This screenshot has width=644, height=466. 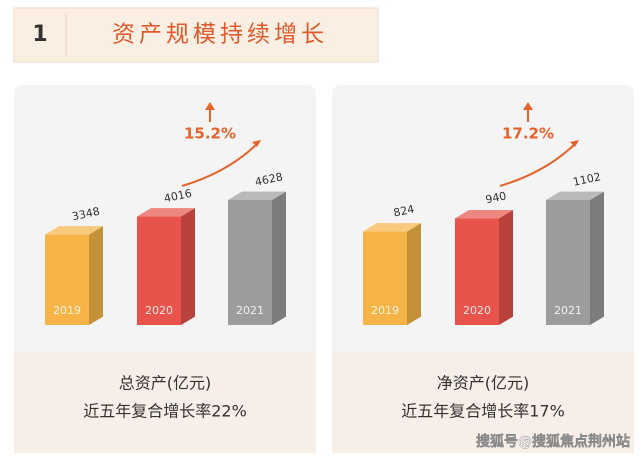 I want to click on note: 近五年复合增长率22%, so click(x=165, y=411).